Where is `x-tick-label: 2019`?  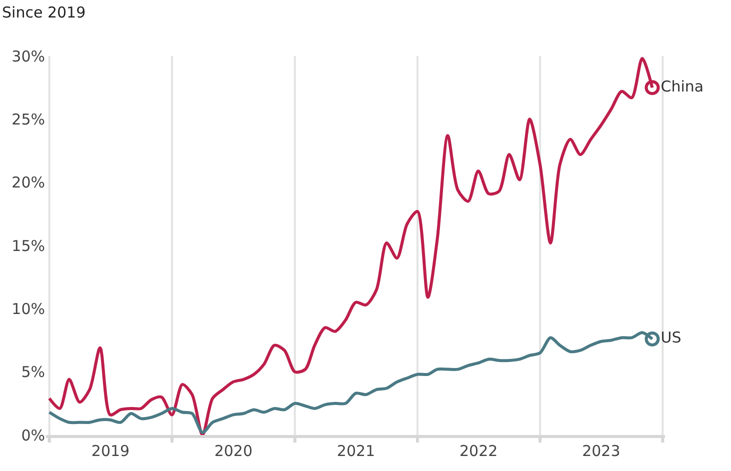 x-tick-label: 2019 is located at coordinates (110, 451).